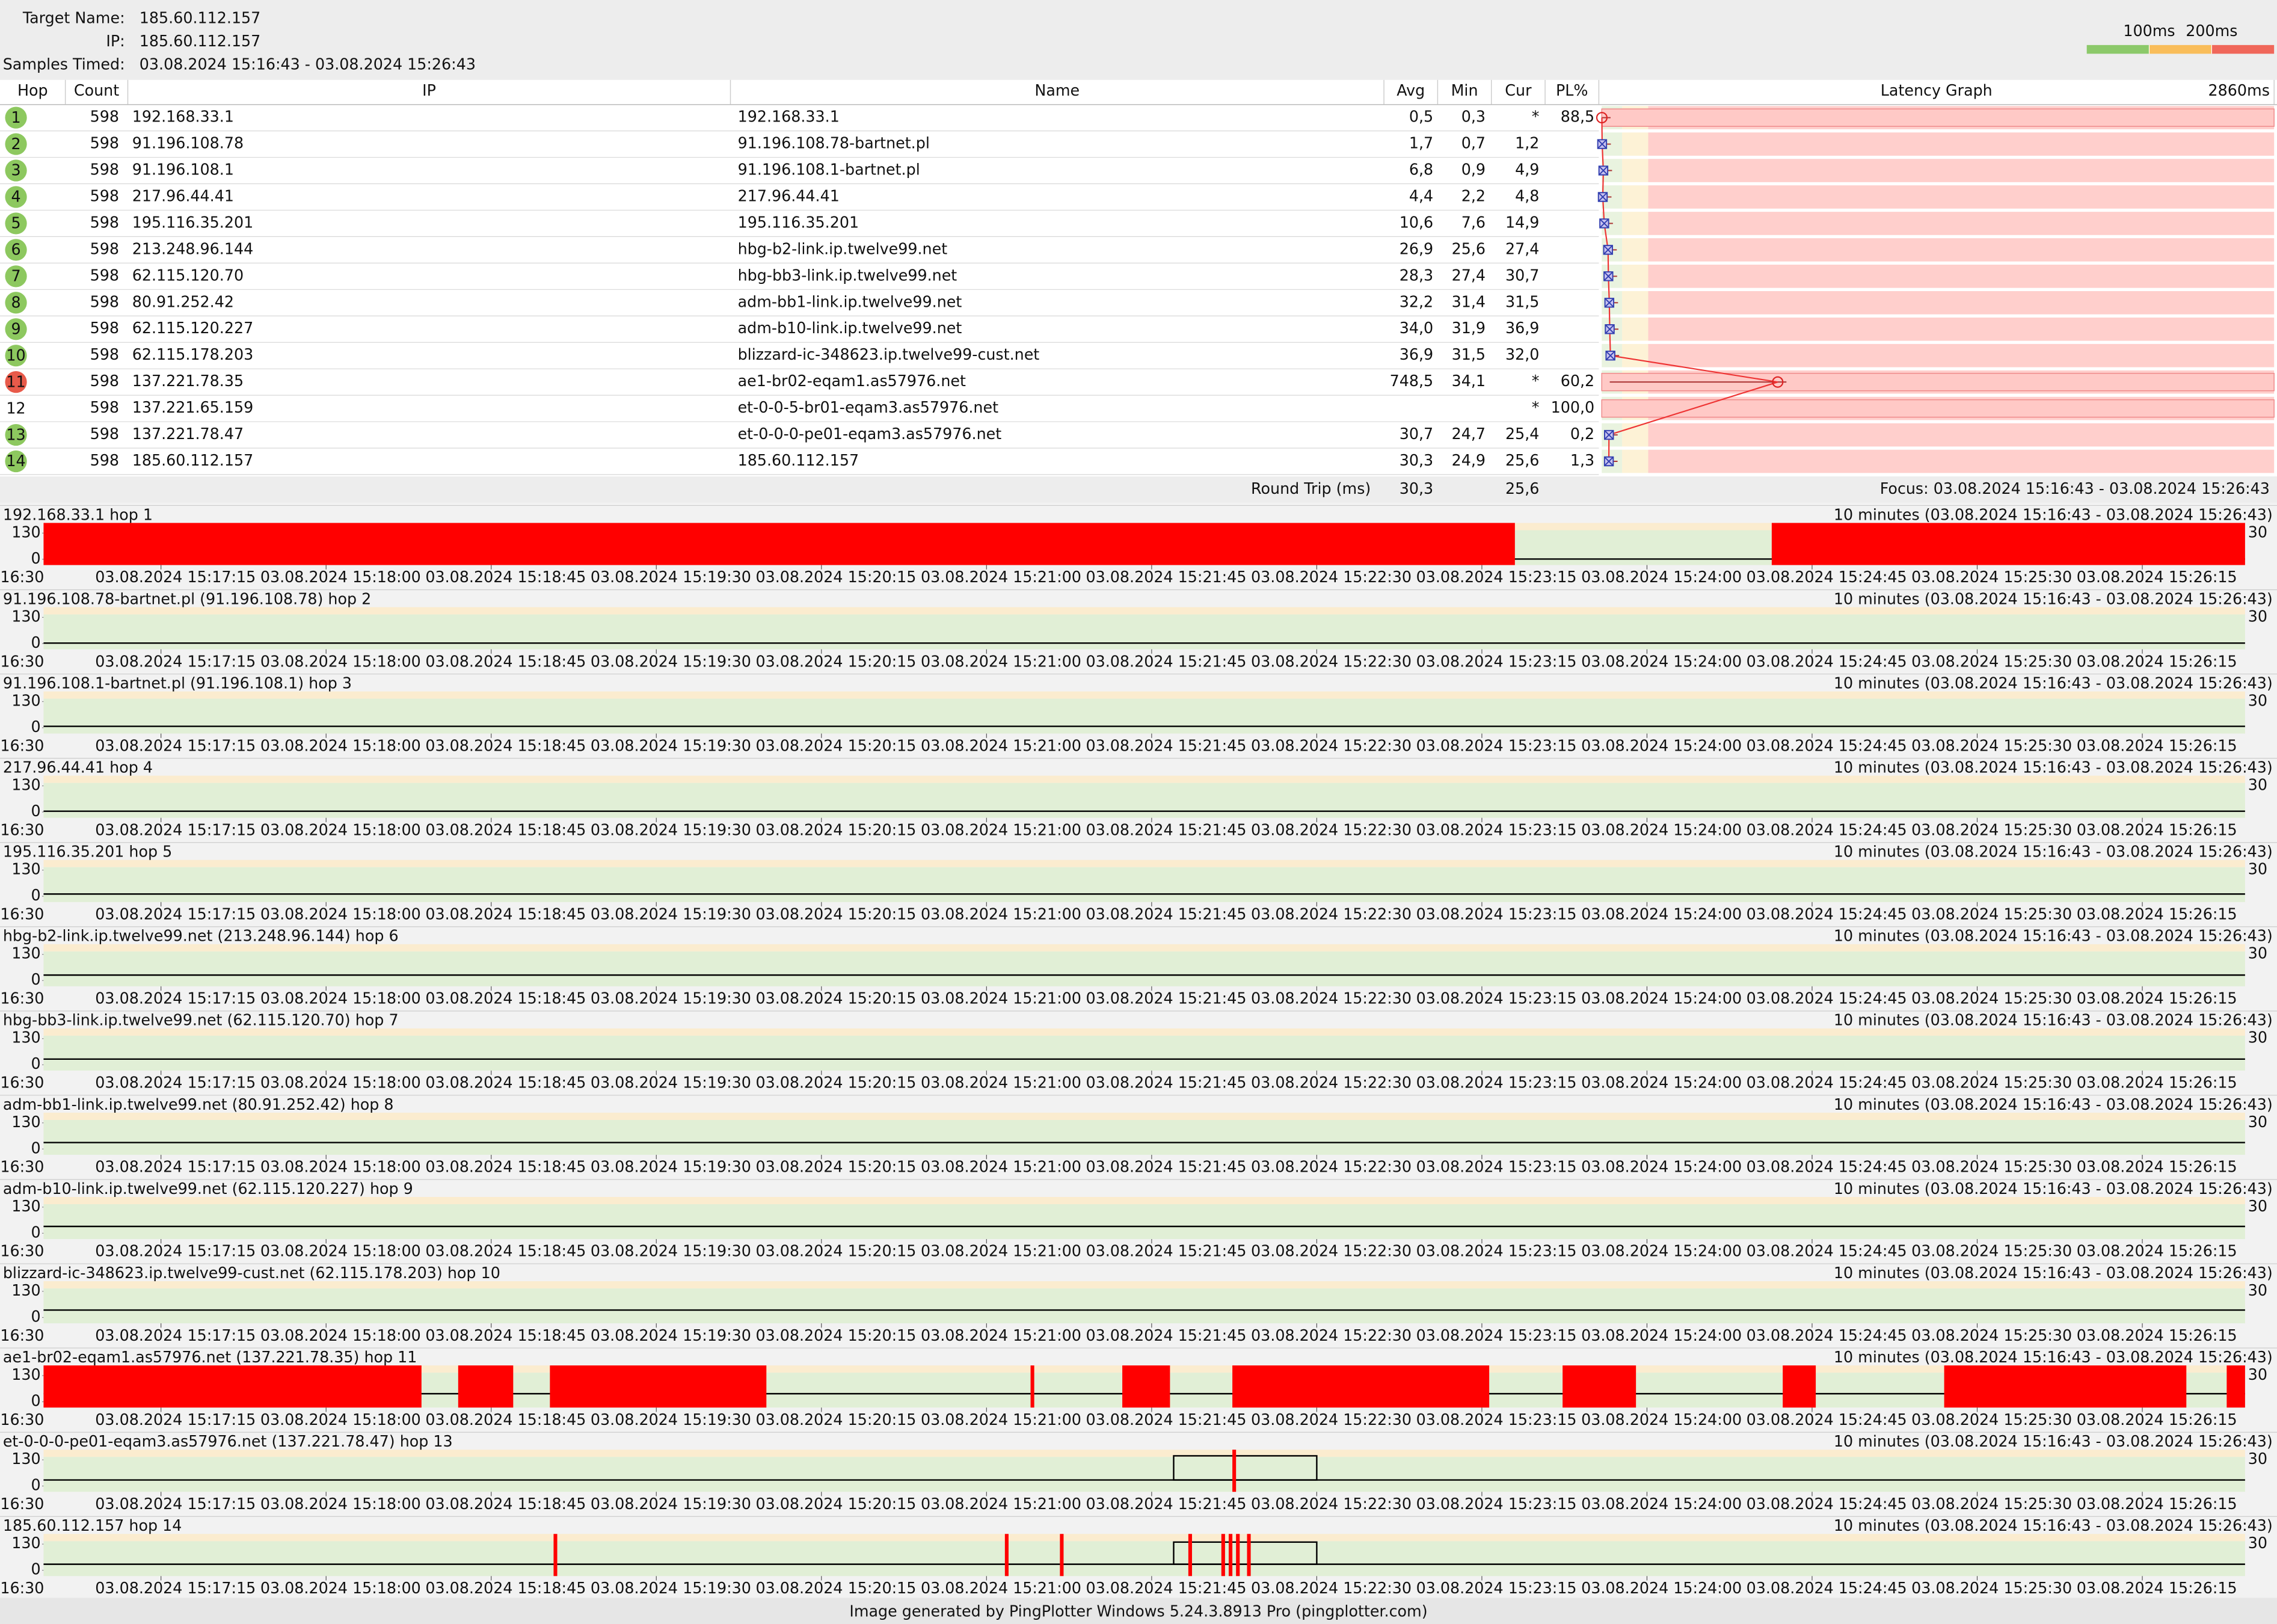  I want to click on graph-bg-yellow, so click(1635, 355).